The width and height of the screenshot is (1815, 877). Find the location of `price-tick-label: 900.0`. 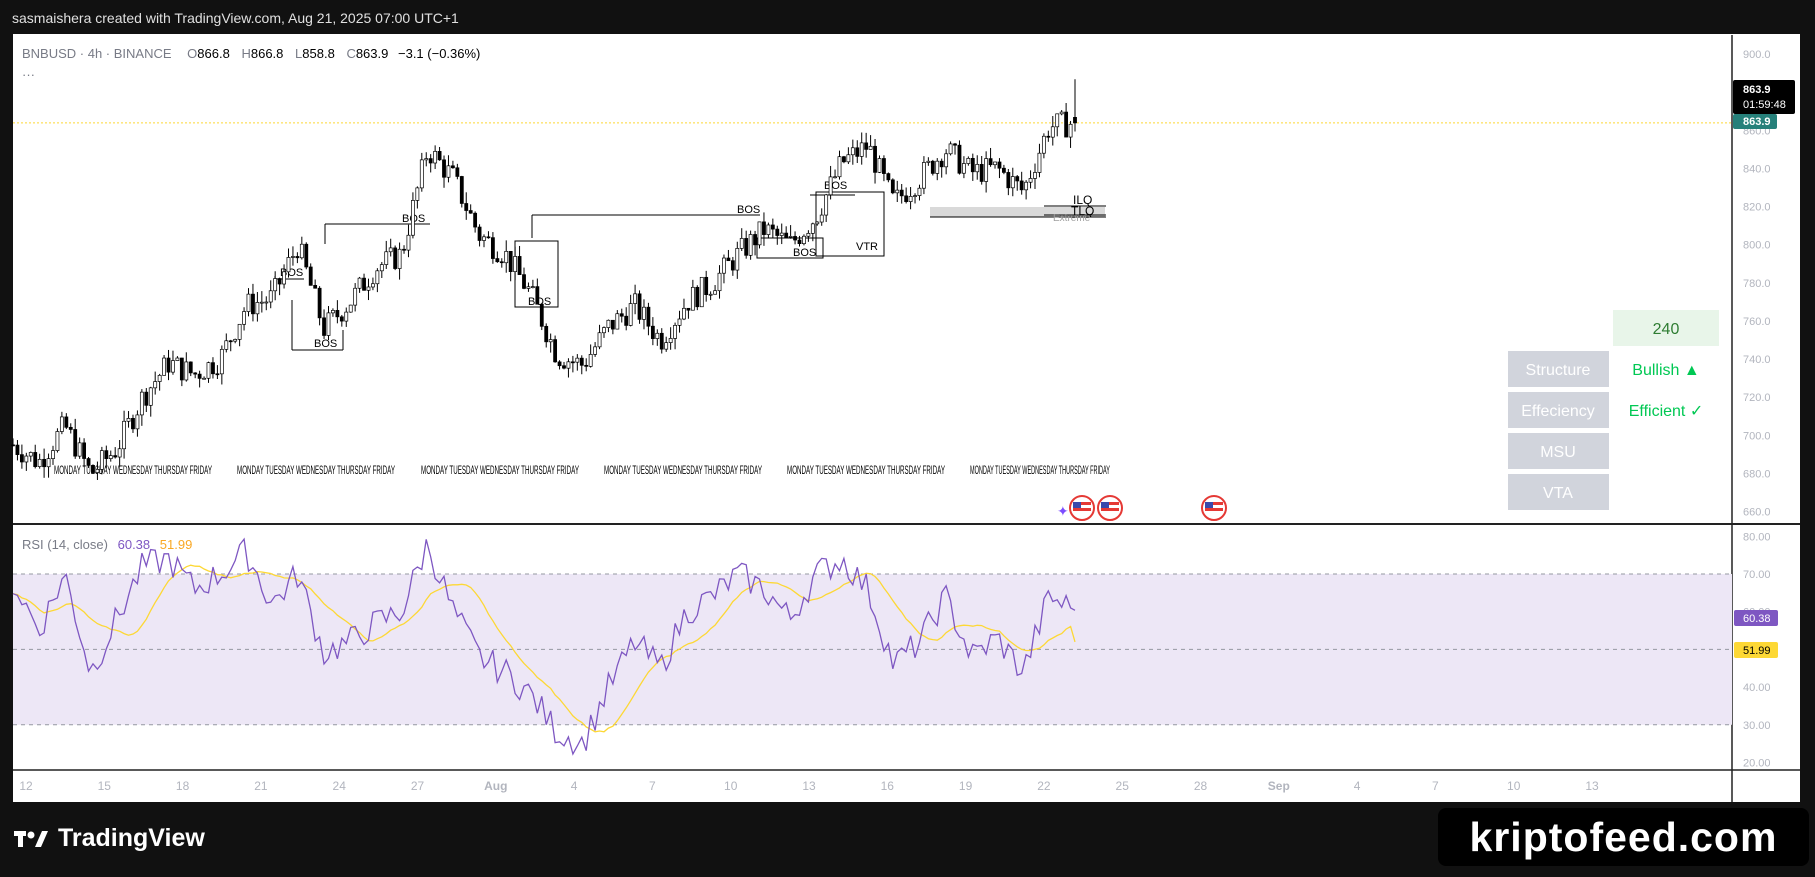

price-tick-label: 900.0 is located at coordinates (1757, 55).